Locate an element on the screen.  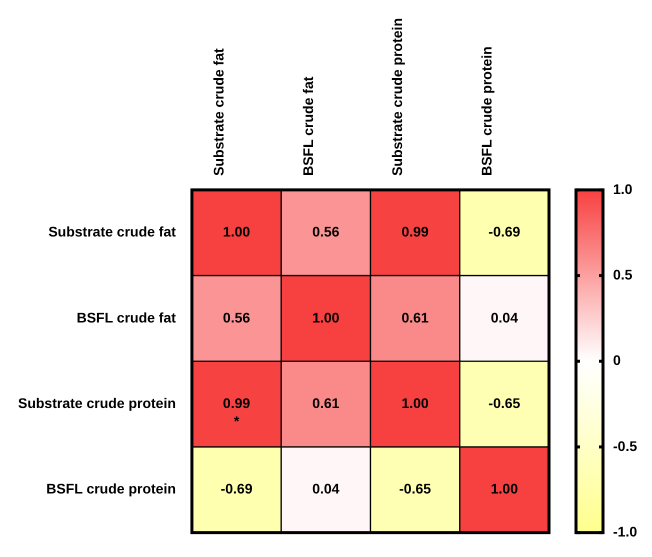
y-tick-label: BSFL crude fat is located at coordinates (126, 317).